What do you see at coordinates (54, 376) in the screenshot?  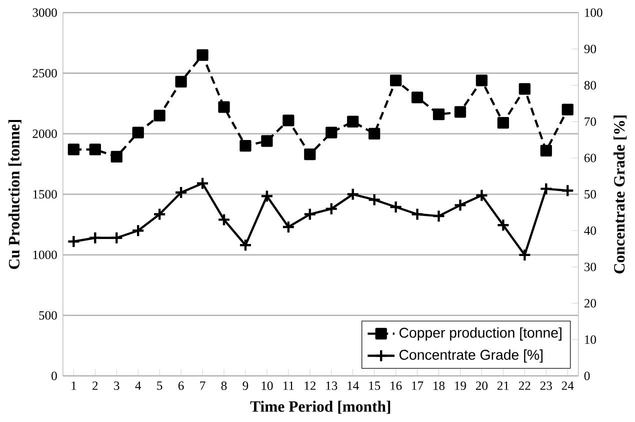 I see `y-tick-label: 0` at bounding box center [54, 376].